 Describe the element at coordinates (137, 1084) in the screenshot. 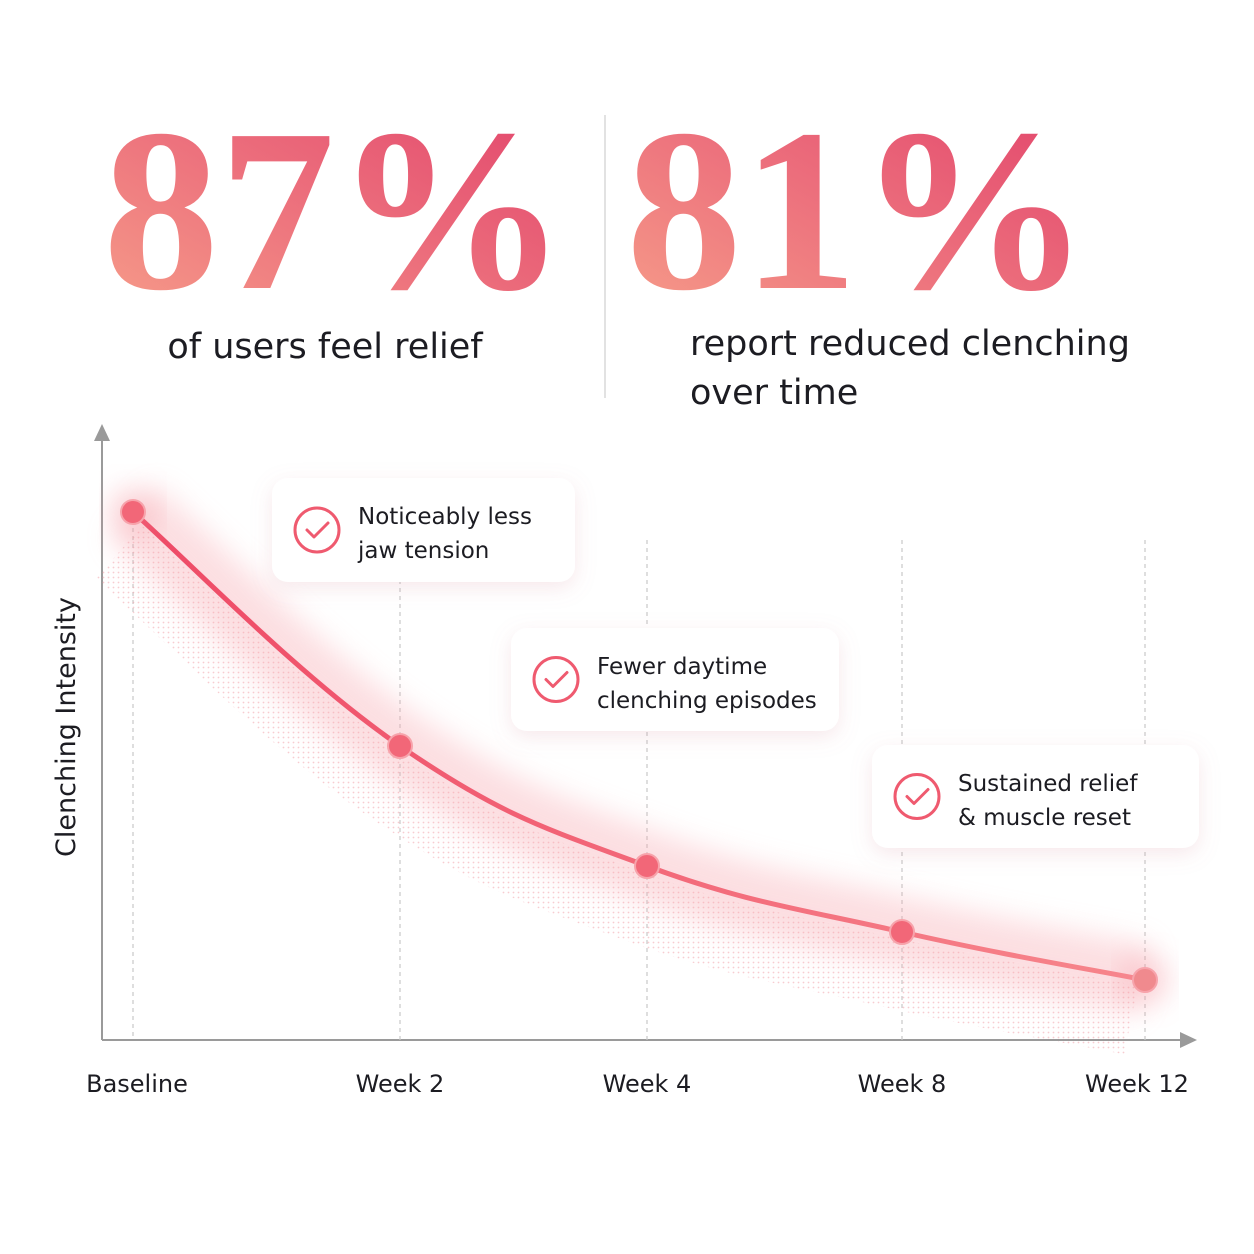

I see `x-tick-label: Baseline` at that location.